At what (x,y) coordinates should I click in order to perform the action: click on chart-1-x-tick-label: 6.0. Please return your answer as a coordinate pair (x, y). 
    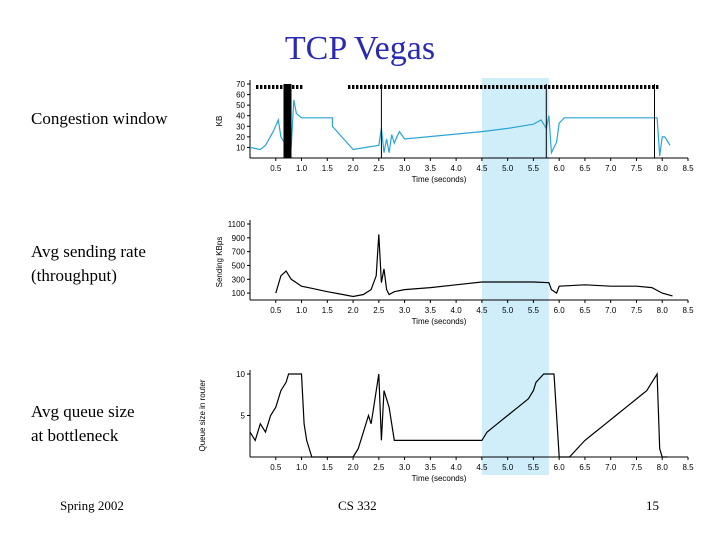
    Looking at the image, I should click on (560, 168).